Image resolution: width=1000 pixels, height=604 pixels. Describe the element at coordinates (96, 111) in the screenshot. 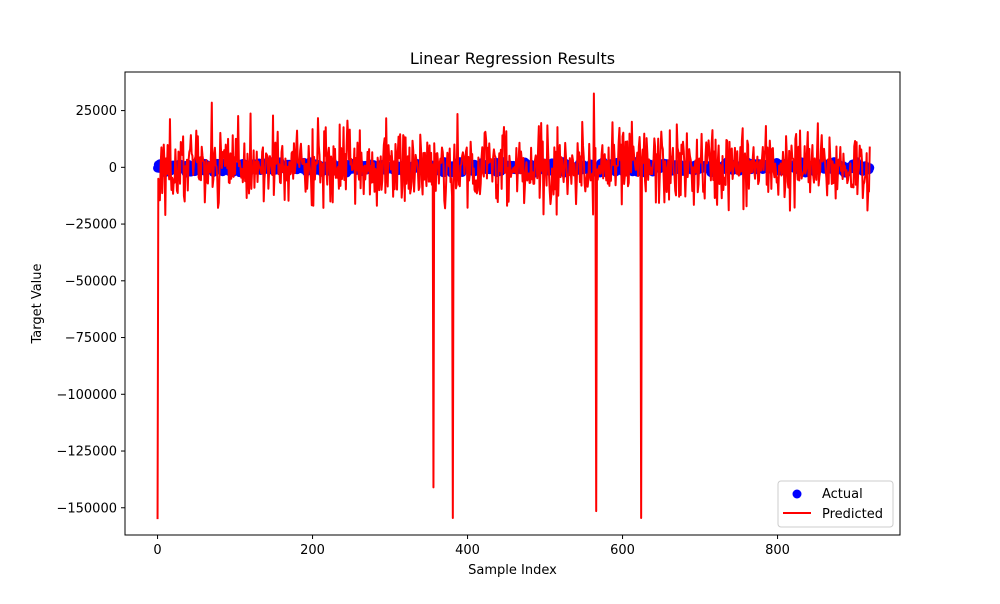

I see `y-tick-label: 25000` at that location.